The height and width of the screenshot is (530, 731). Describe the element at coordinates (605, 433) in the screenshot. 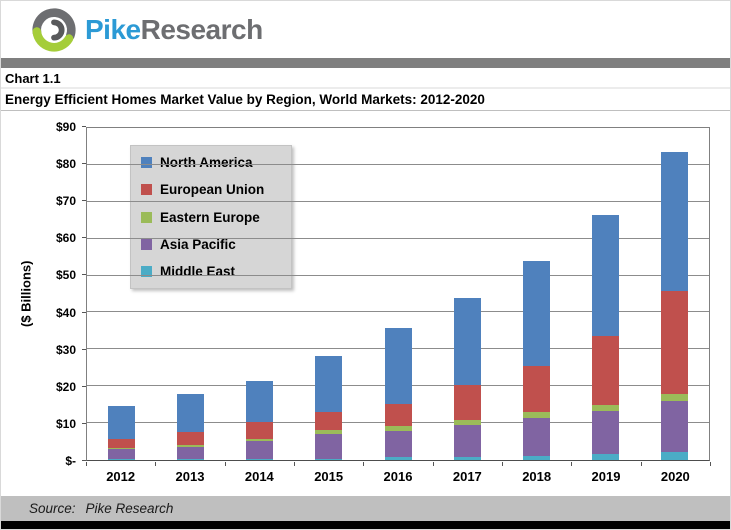

I see `bar-segment-asia-pacific-2019` at that location.